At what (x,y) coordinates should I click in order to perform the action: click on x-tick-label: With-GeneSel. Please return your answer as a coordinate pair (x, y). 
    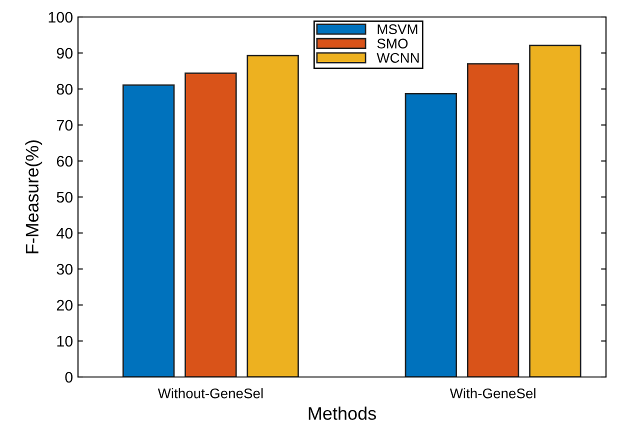
    Looking at the image, I should click on (493, 393).